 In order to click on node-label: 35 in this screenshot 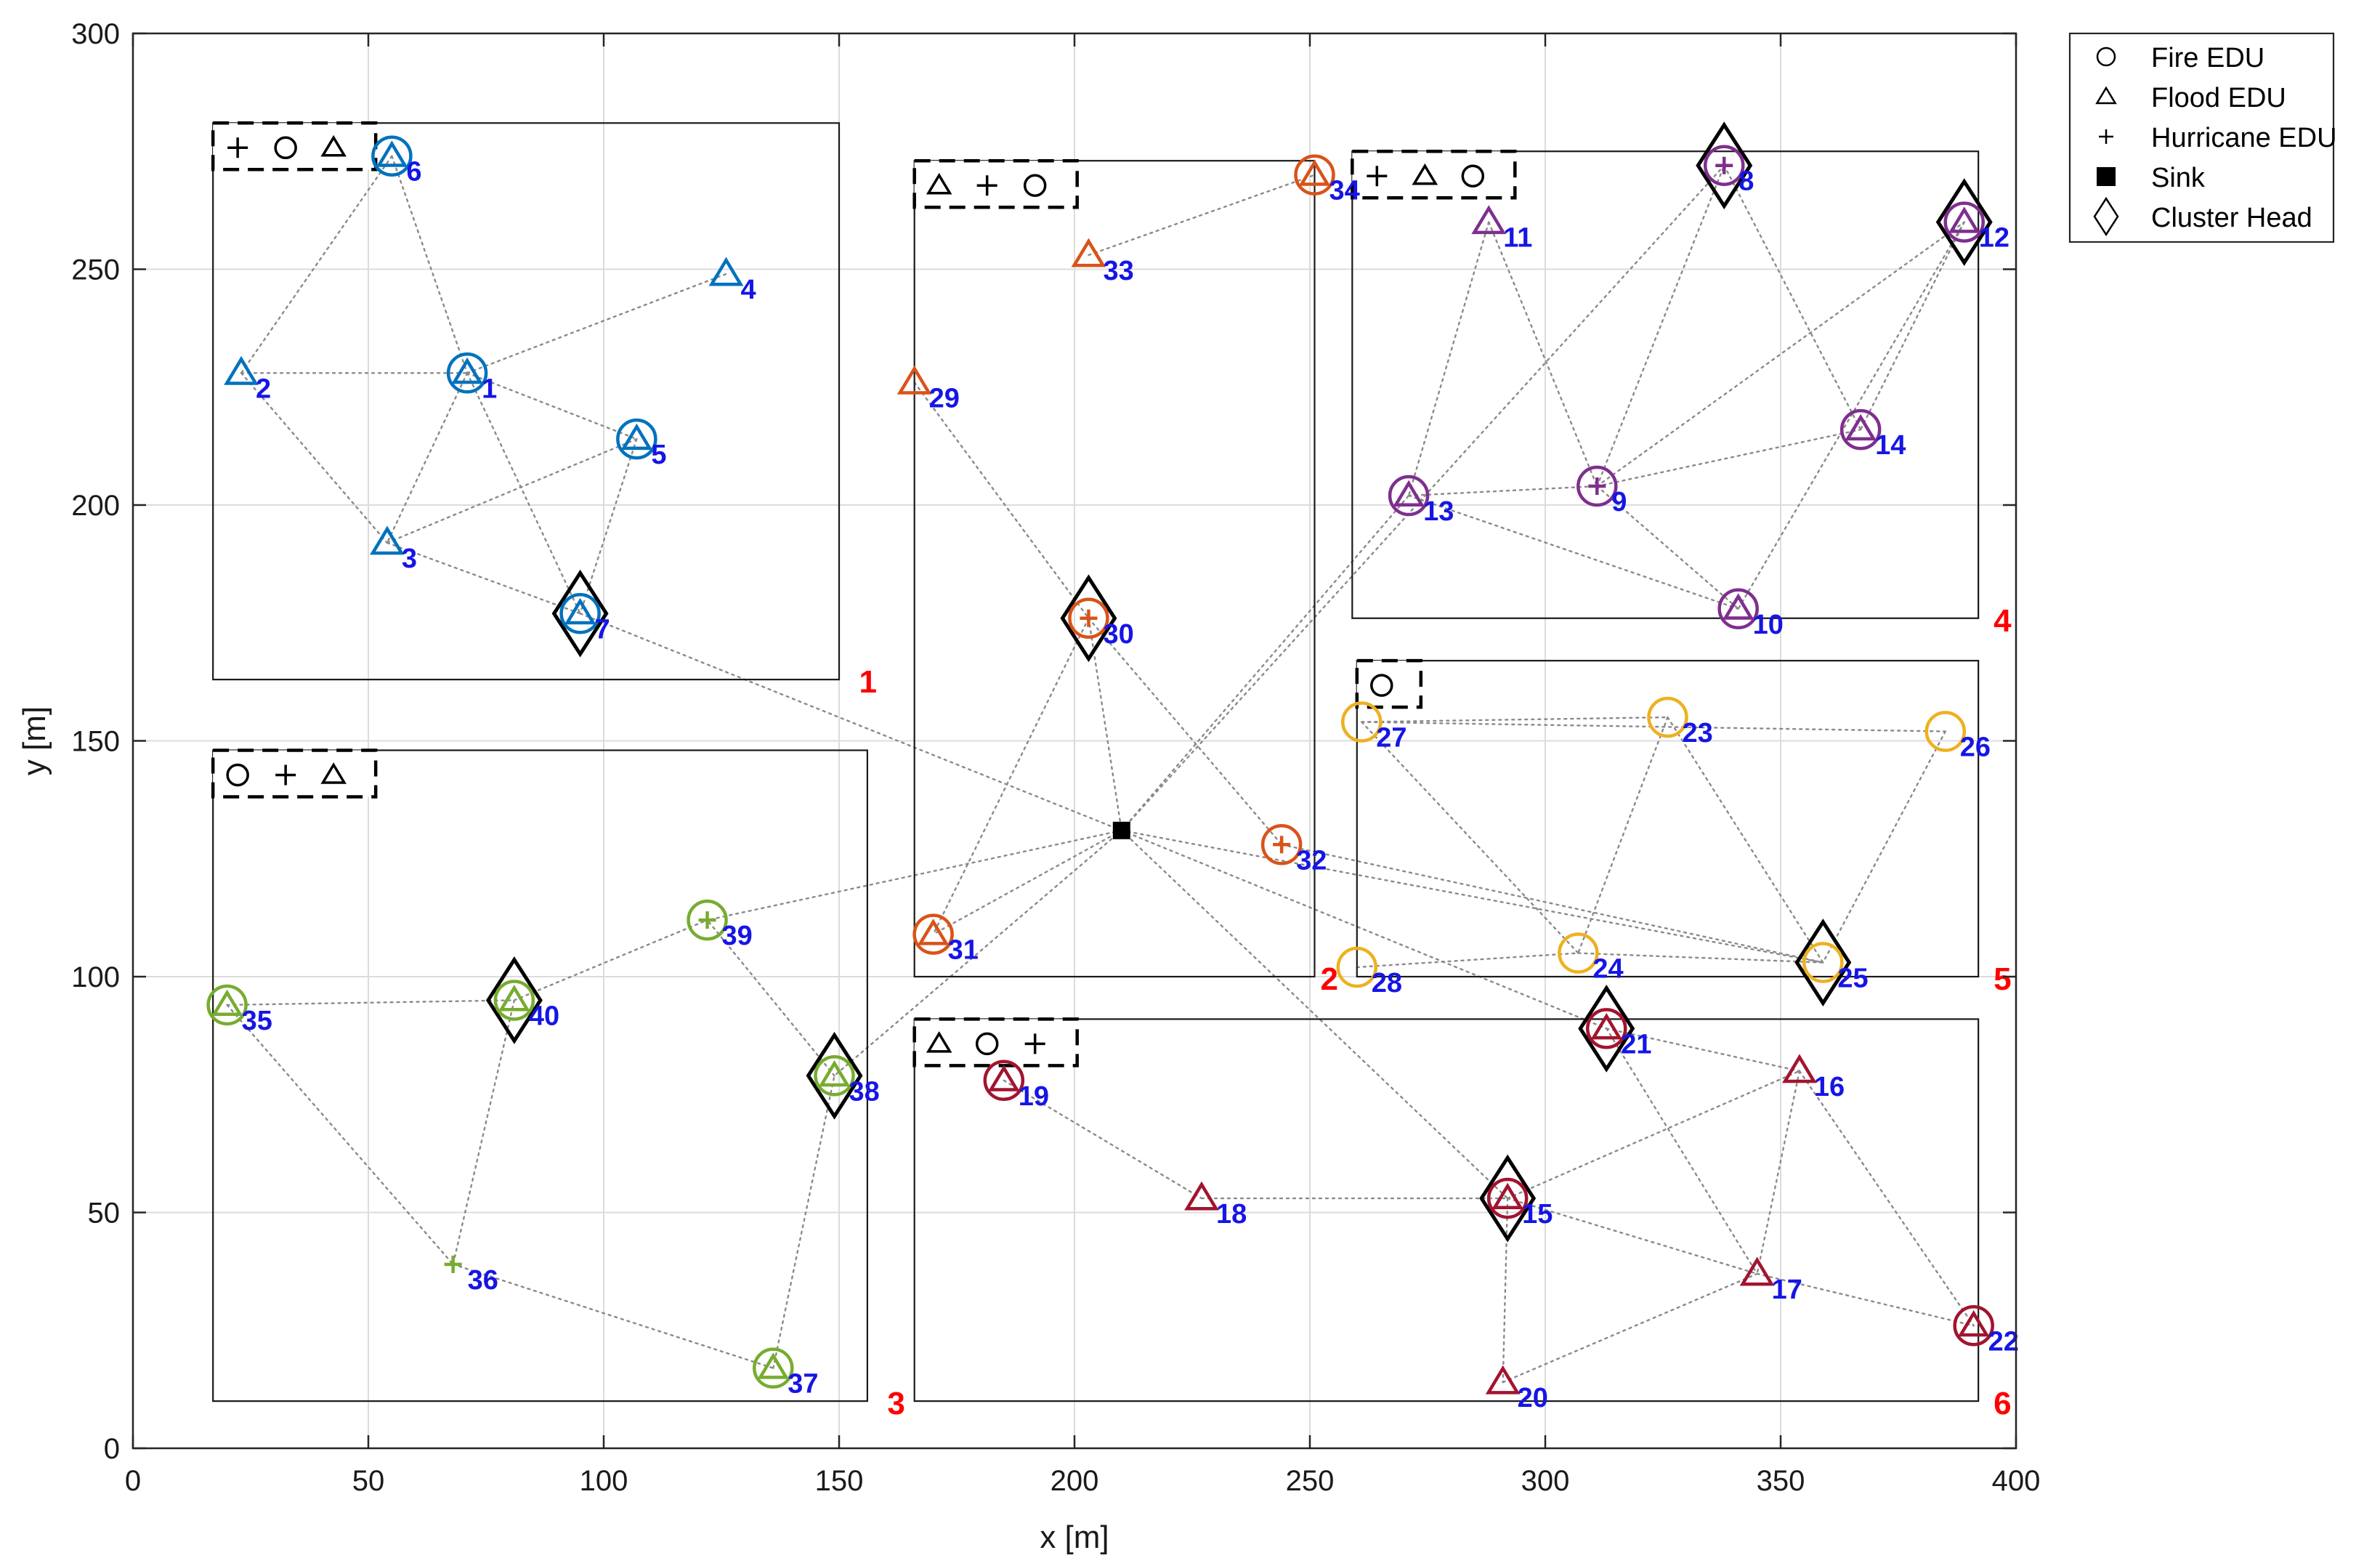, I will do `click(257, 1021)`.